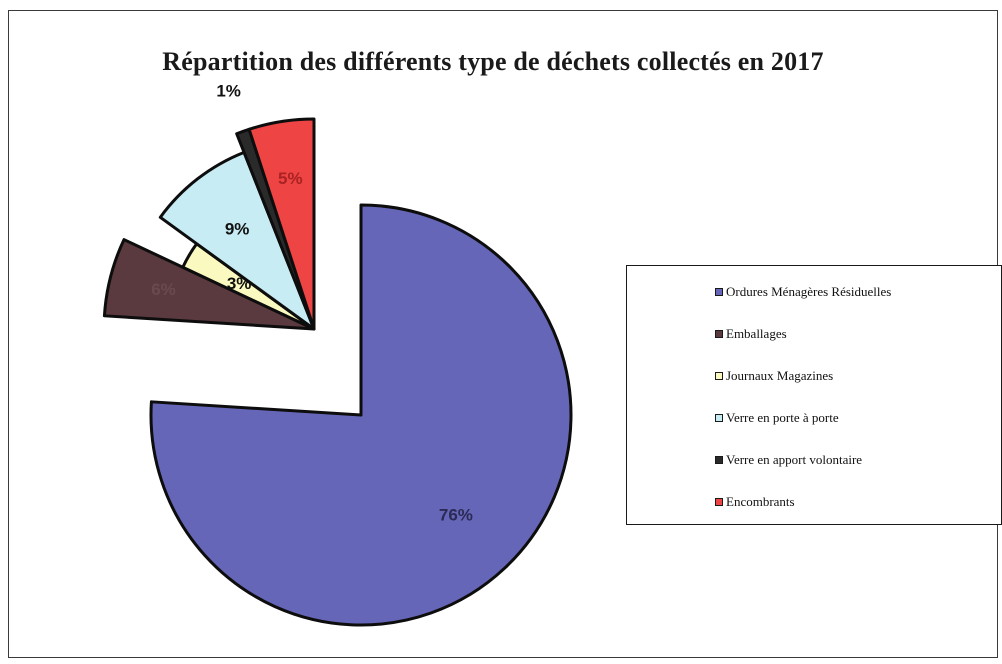 Image resolution: width=1002 pixels, height=664 pixels. I want to click on legend-label-2: Journaux Magazines, so click(780, 375).